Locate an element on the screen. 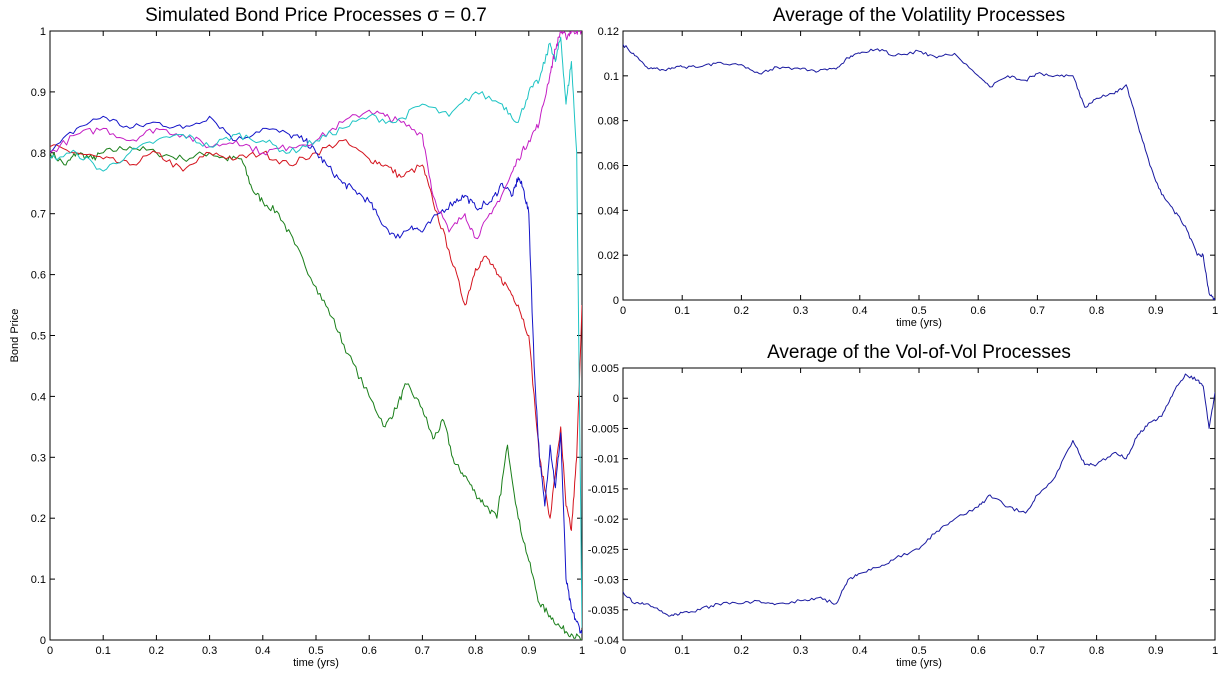 The width and height of the screenshot is (1220, 676). vol-of-vol-xtick-label: 0.3 is located at coordinates (800, 651).